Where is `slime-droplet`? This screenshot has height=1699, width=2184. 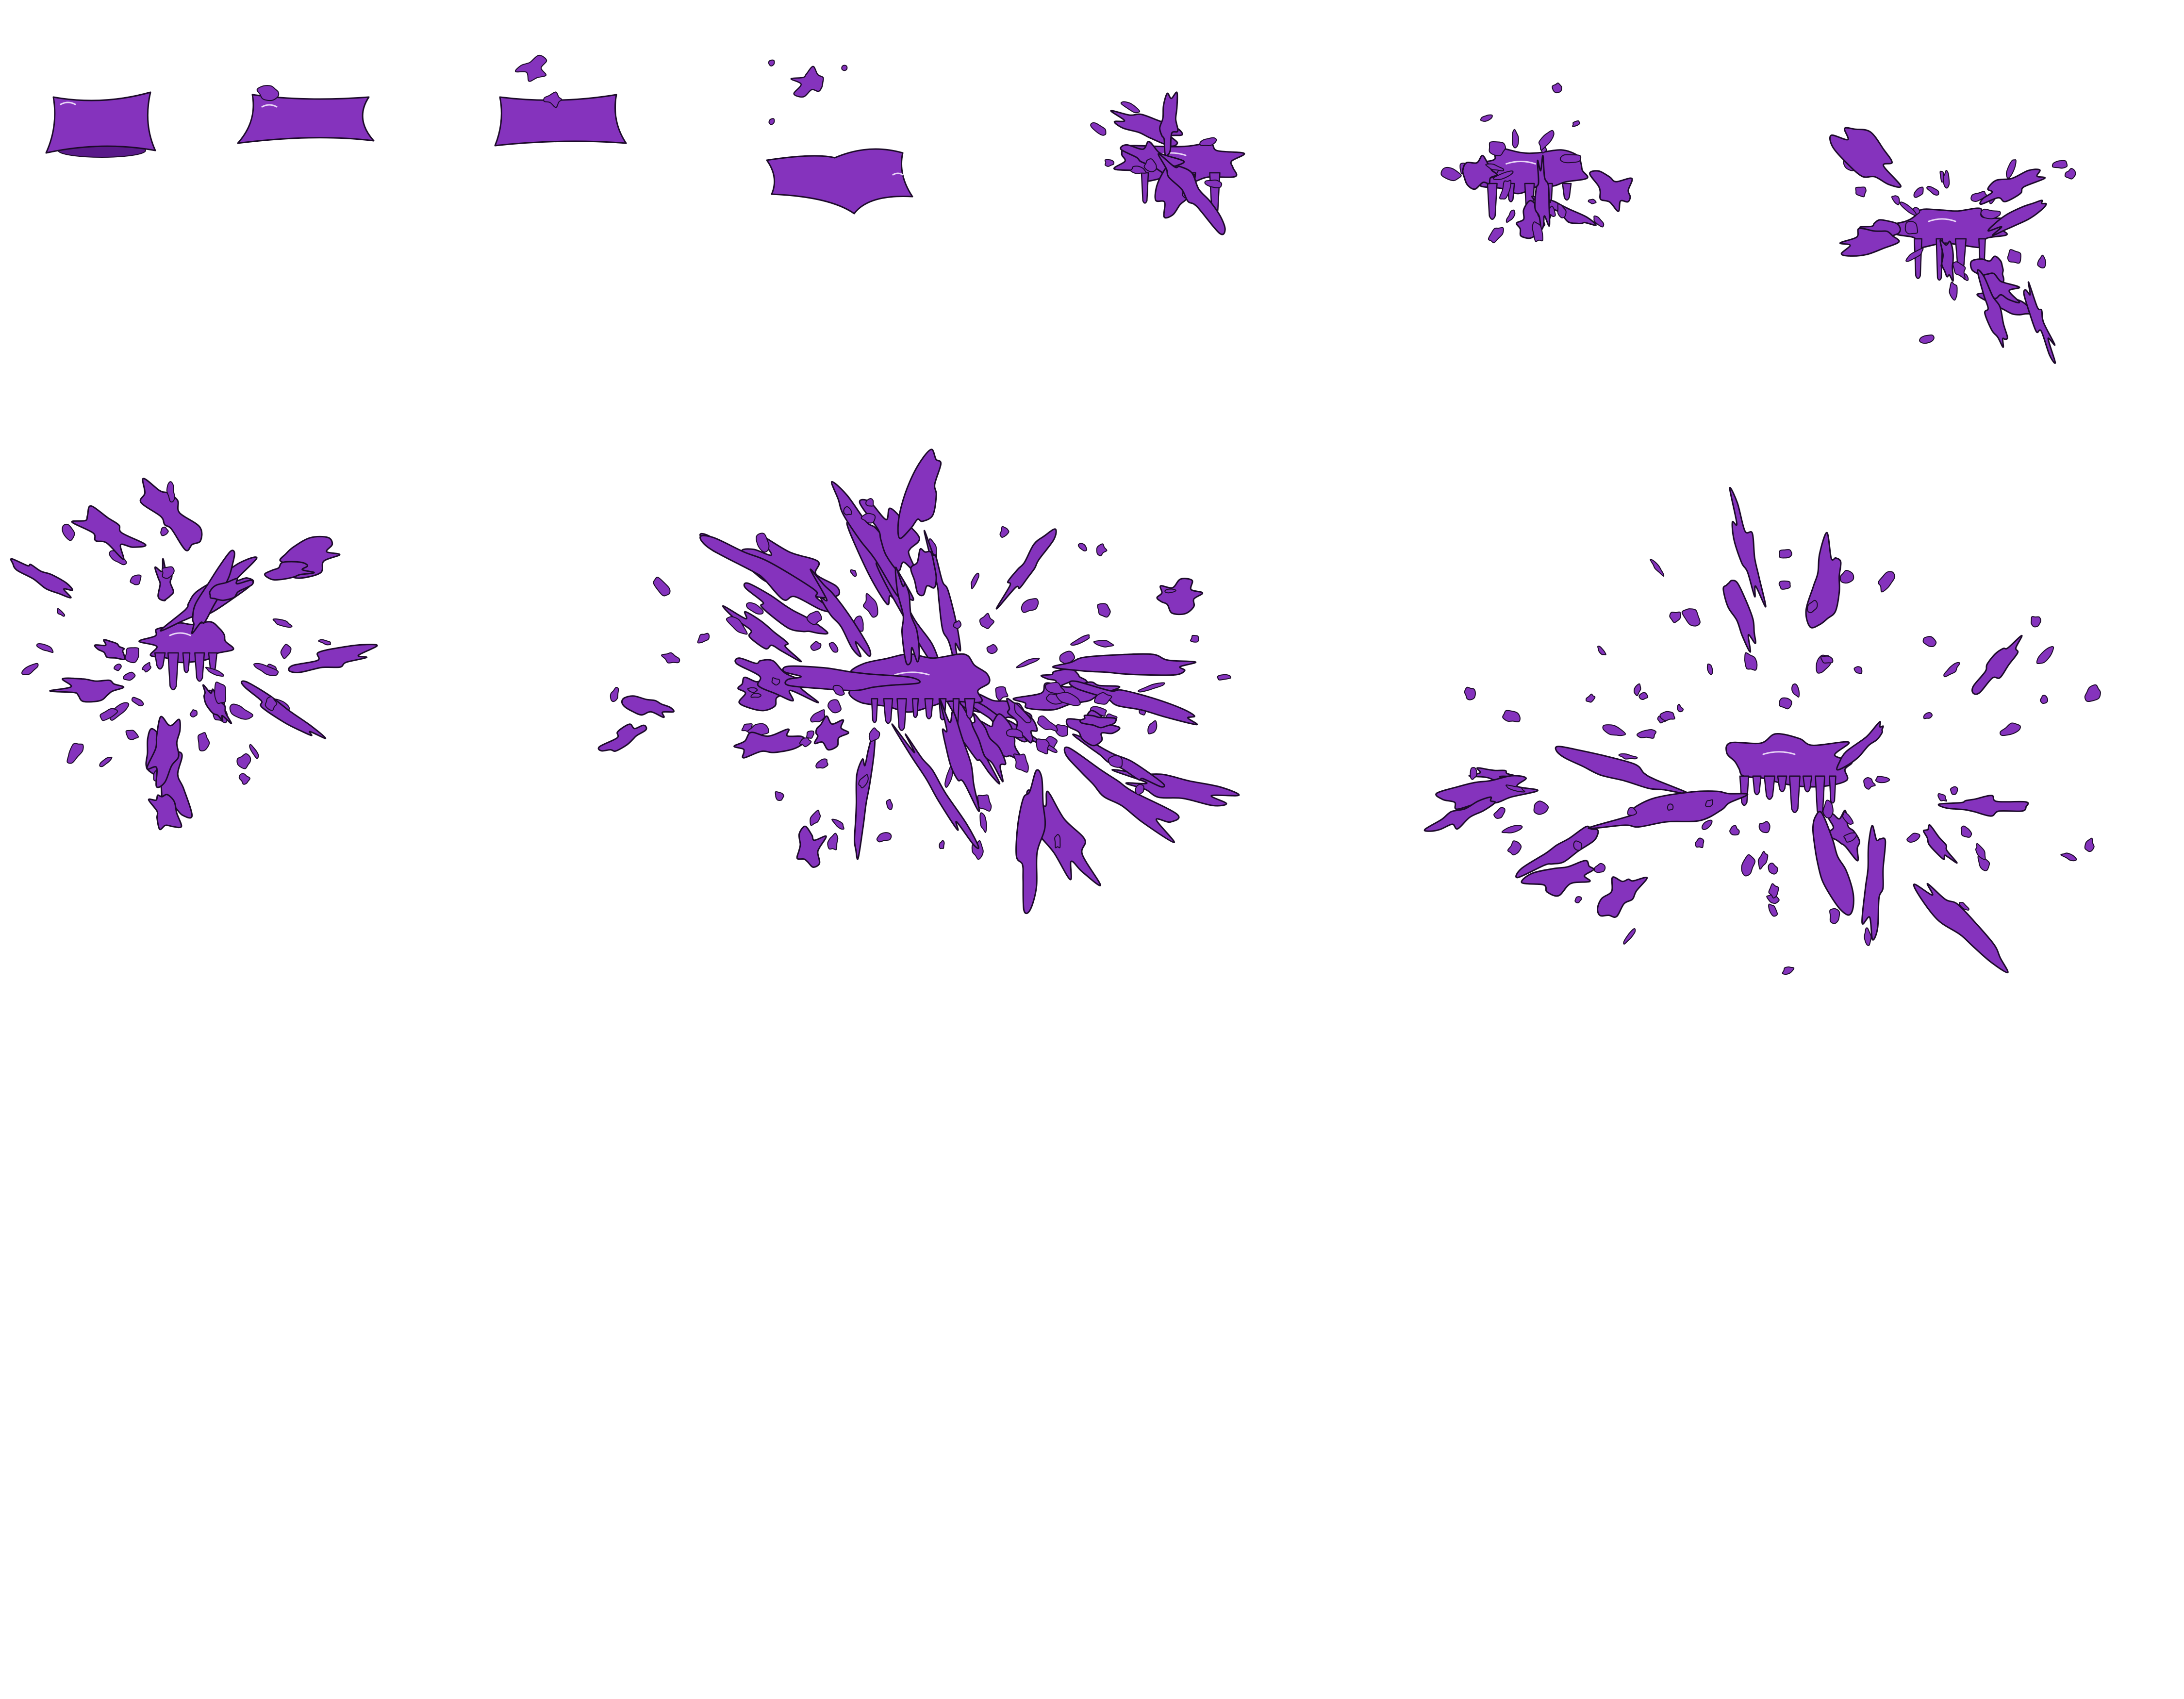 slime-droplet is located at coordinates (844, 68).